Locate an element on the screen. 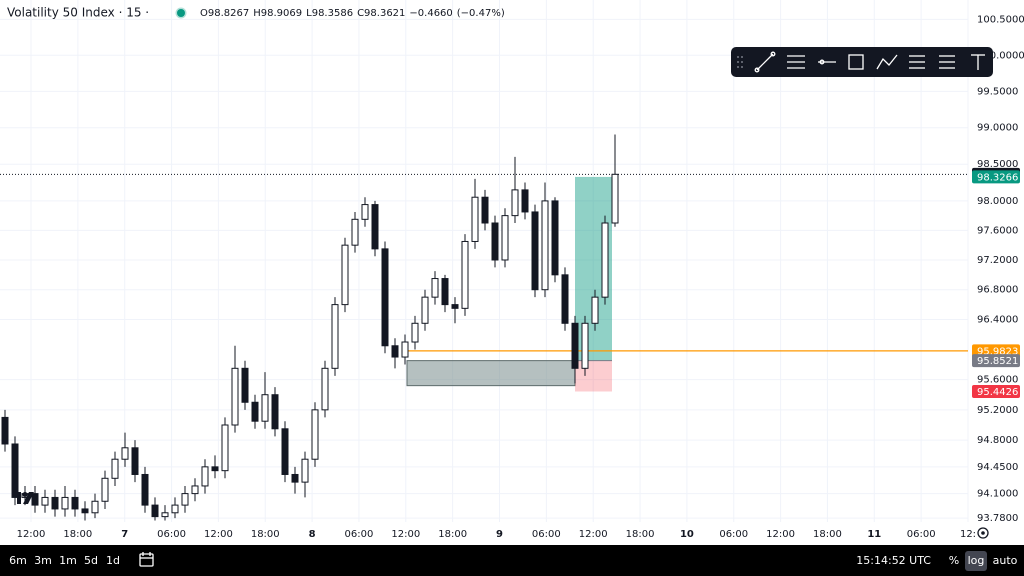  date-range-button is located at coordinates (146, 559).